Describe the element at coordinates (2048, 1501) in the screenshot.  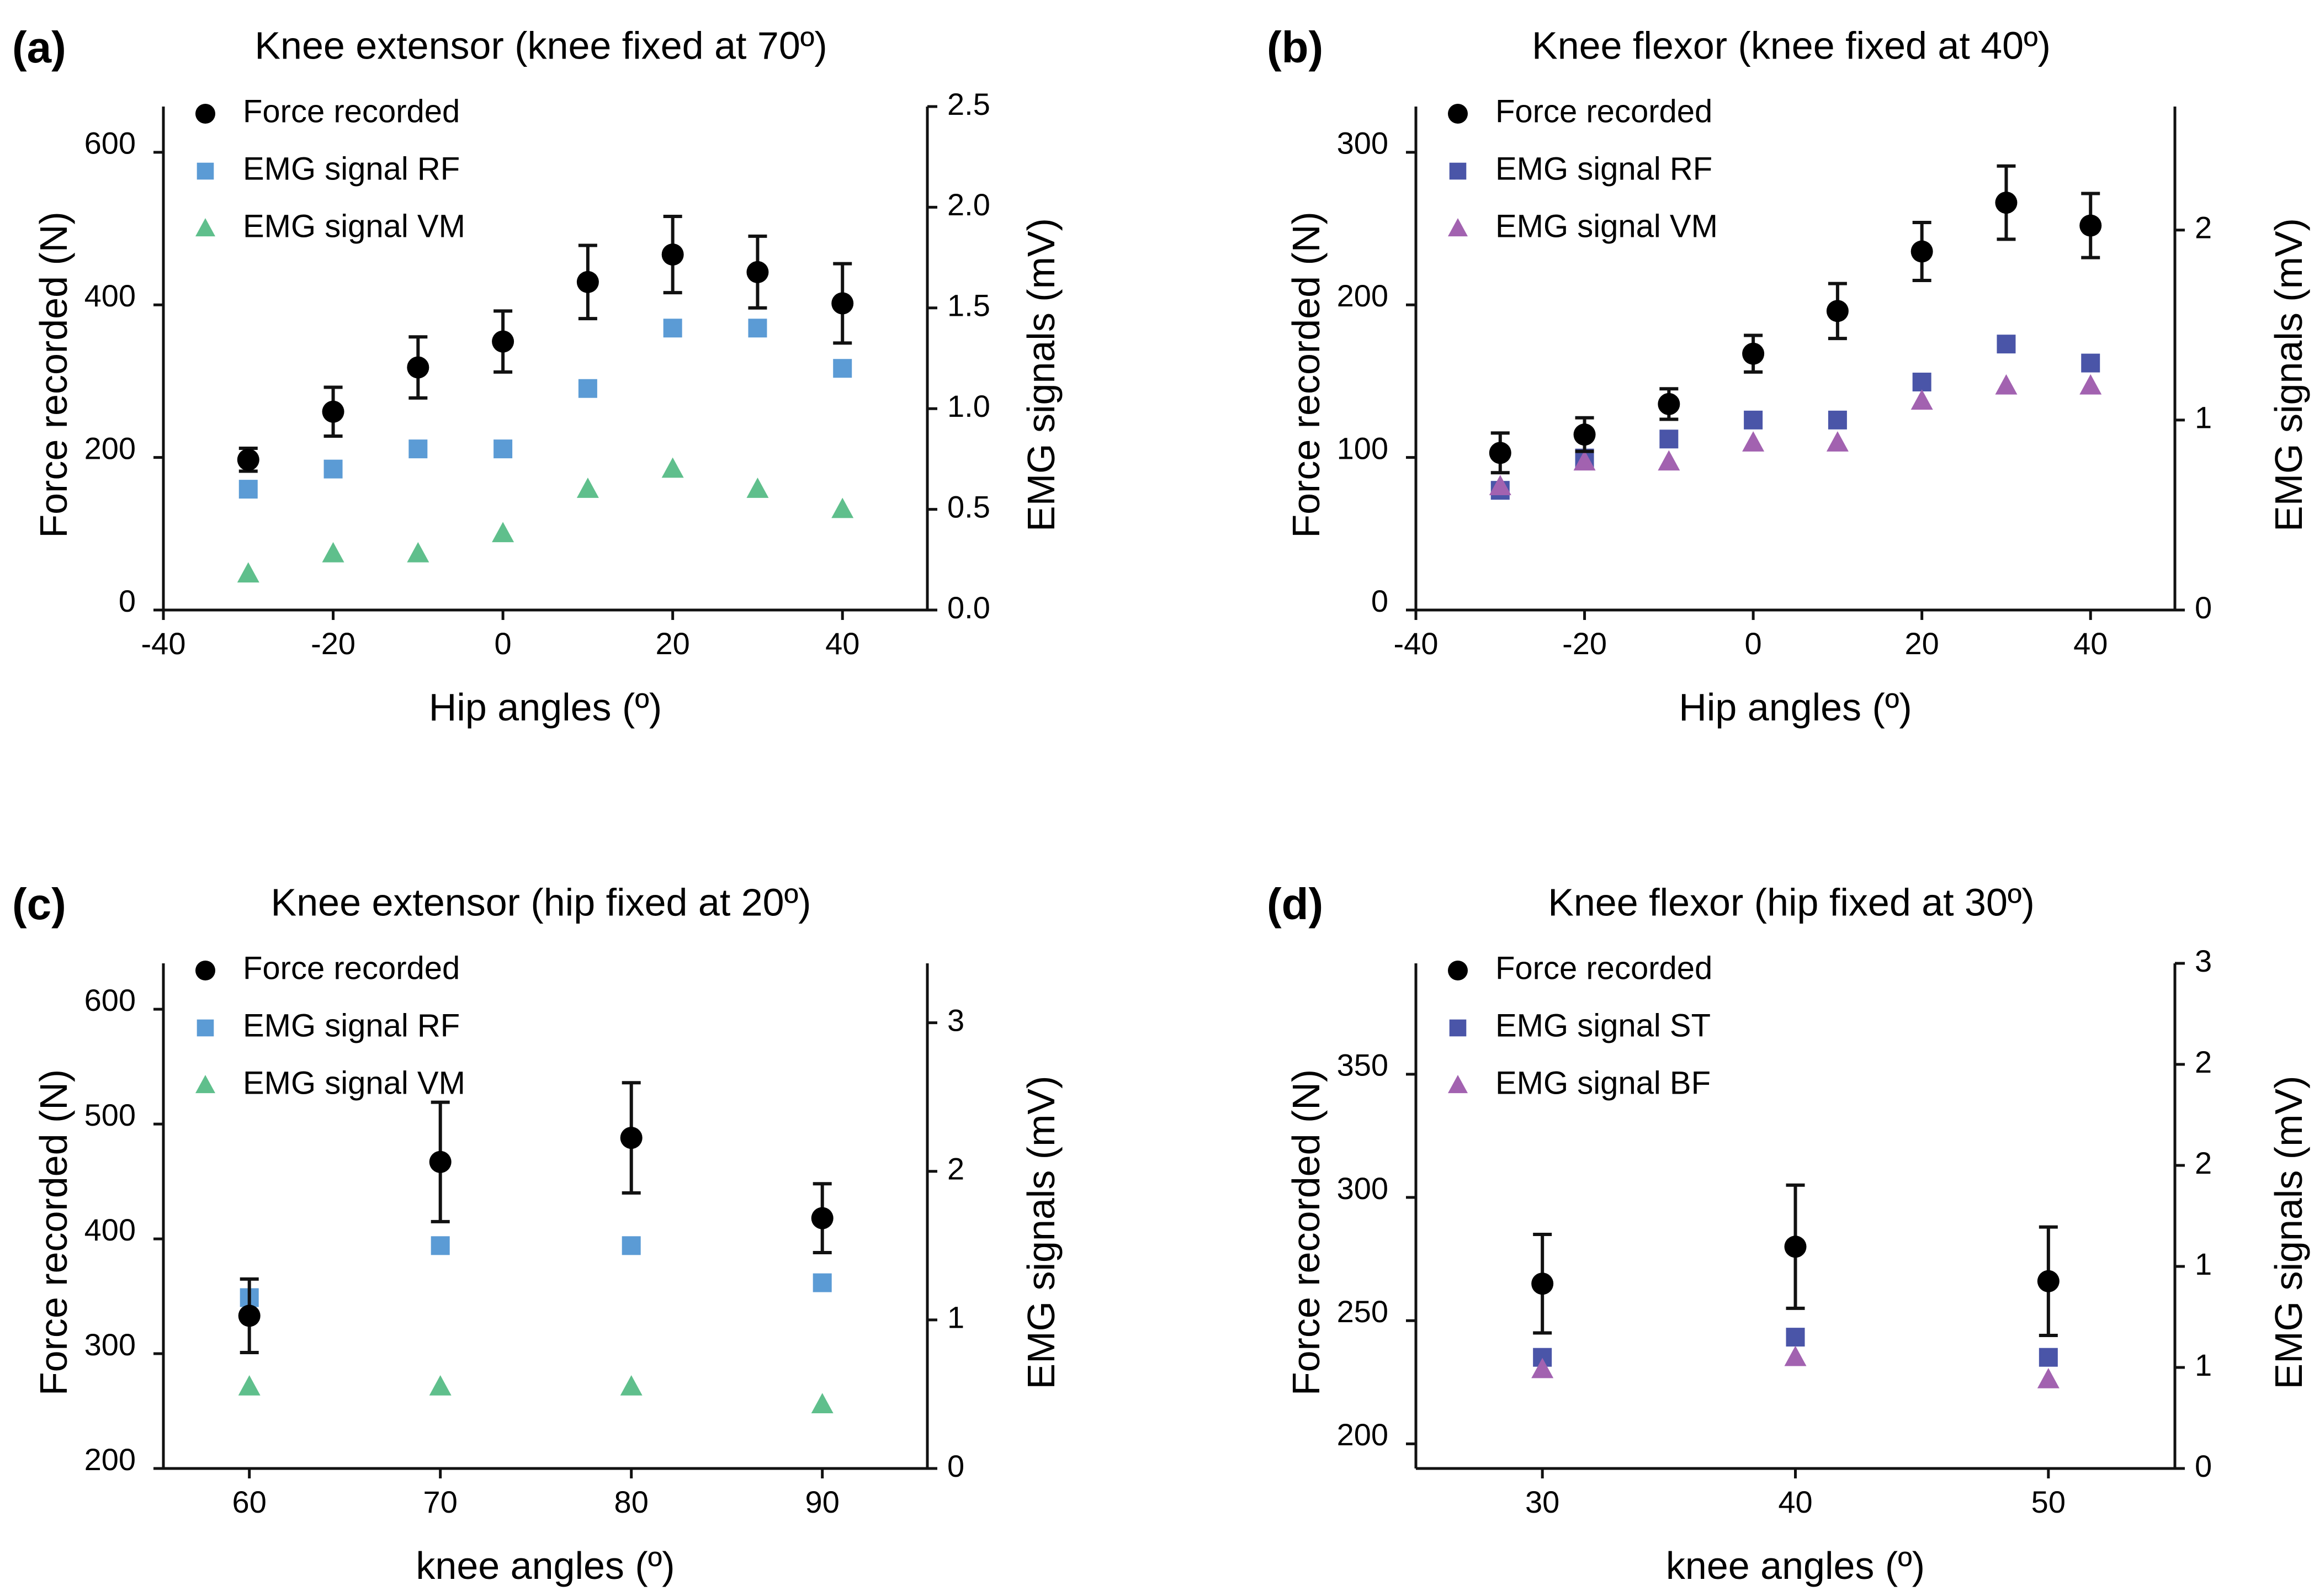
I see `x-tick-label: 50` at that location.